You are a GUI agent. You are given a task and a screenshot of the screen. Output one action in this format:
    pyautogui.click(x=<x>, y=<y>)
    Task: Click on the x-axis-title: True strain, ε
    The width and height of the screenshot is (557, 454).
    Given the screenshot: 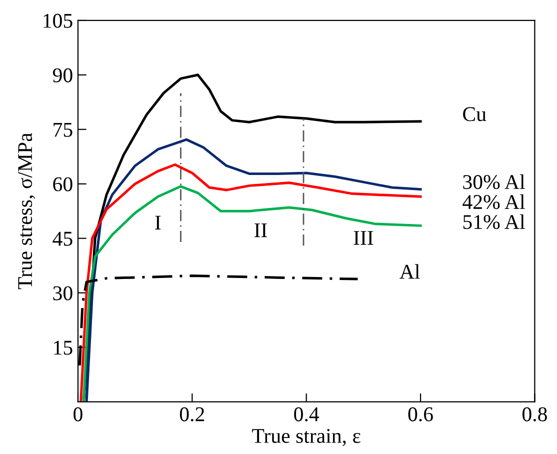 What is the action you would take?
    pyautogui.click(x=306, y=437)
    